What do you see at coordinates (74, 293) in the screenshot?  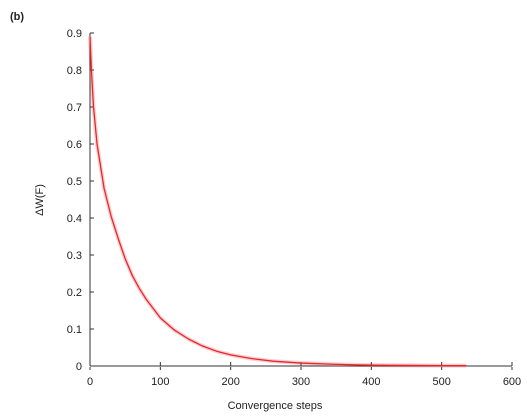 I see `y-tick-label: 0.2` at bounding box center [74, 293].